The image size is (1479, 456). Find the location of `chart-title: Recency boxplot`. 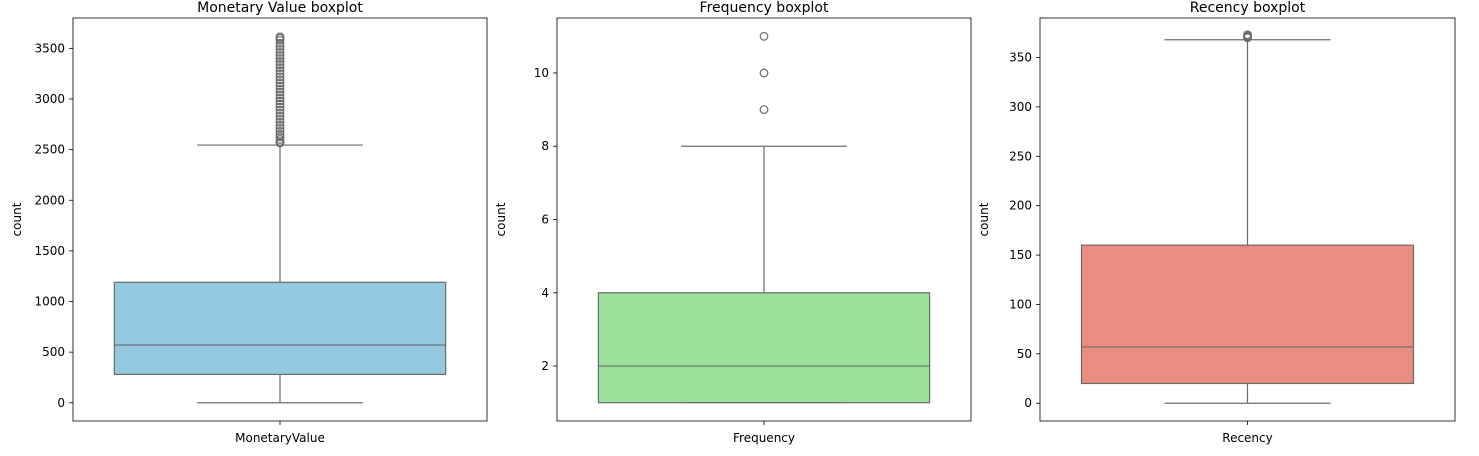

chart-title: Recency boxplot is located at coordinates (1248, 8).